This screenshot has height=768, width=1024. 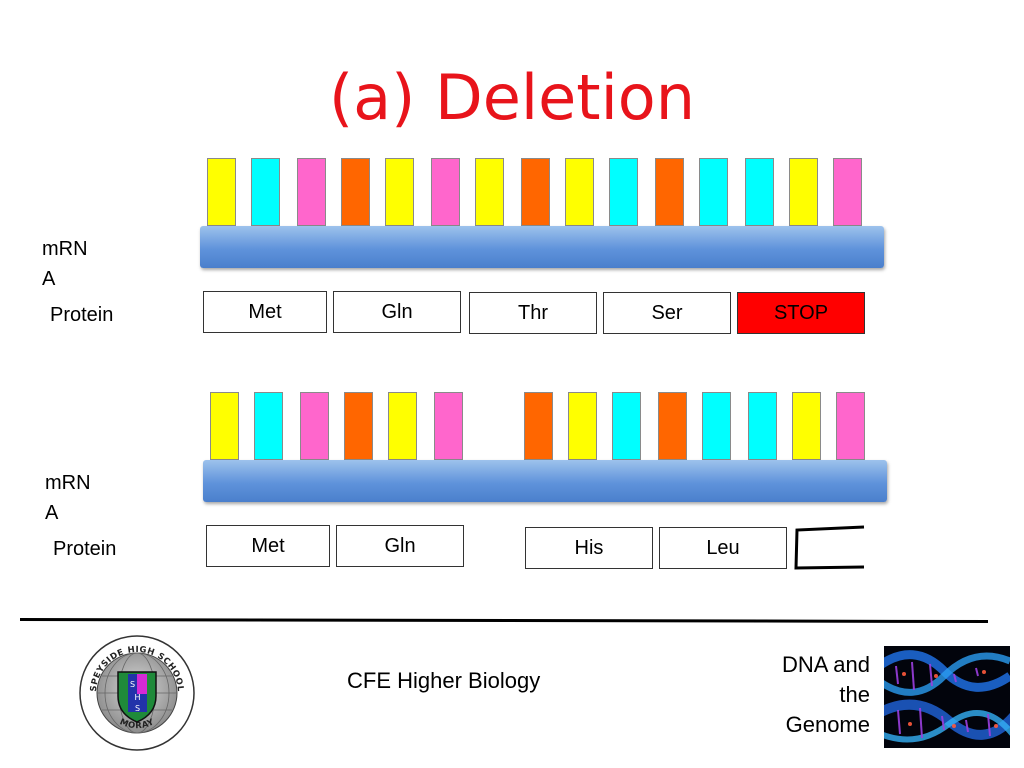 I want to click on mrna-strand-original, so click(x=542, y=247).